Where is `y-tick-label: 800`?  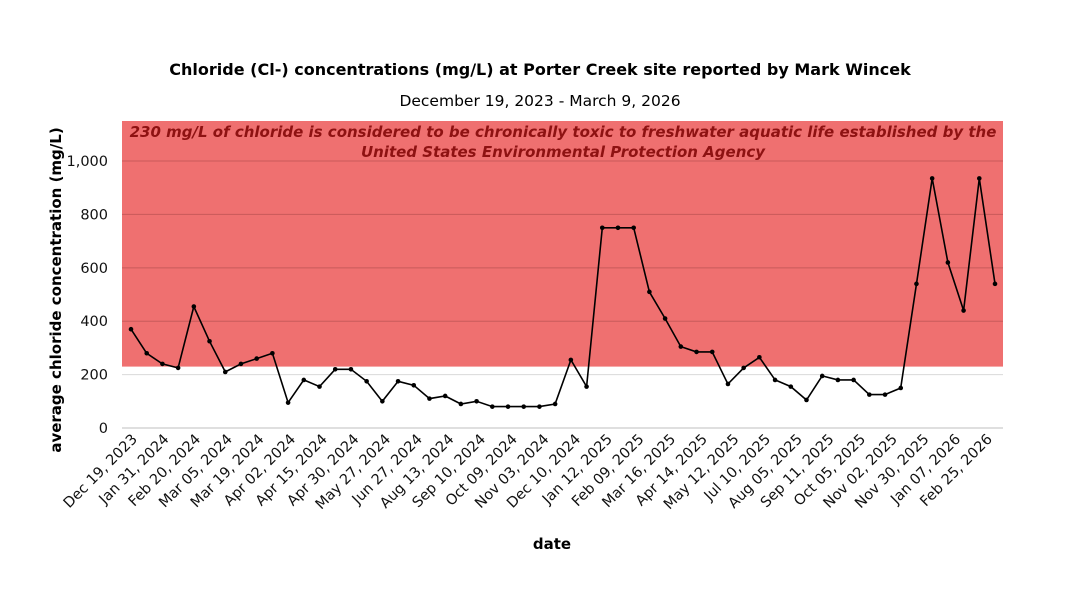
y-tick-label: 800 is located at coordinates (94, 215).